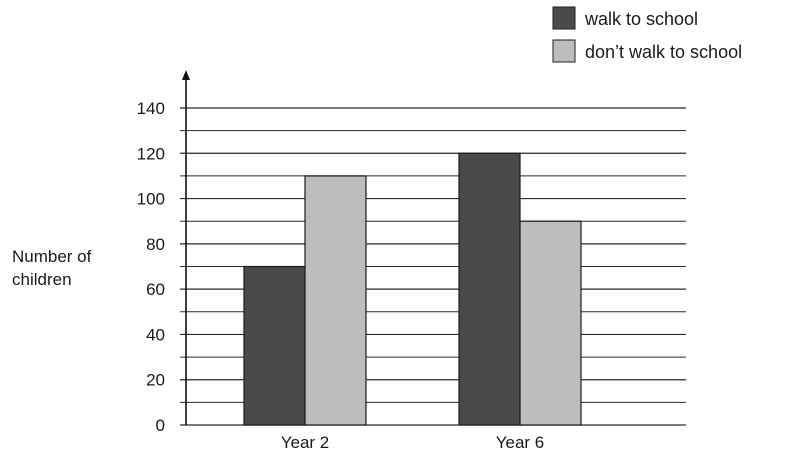 The height and width of the screenshot is (453, 798). I want to click on x-category-label: Year 6, so click(520, 442).